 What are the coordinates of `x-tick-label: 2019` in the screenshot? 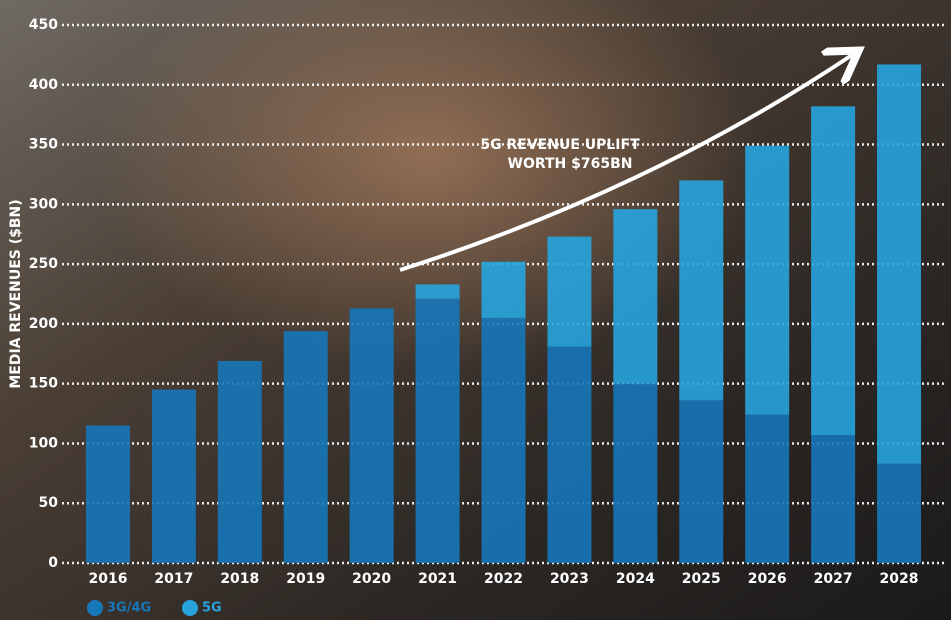 It's located at (305, 579).